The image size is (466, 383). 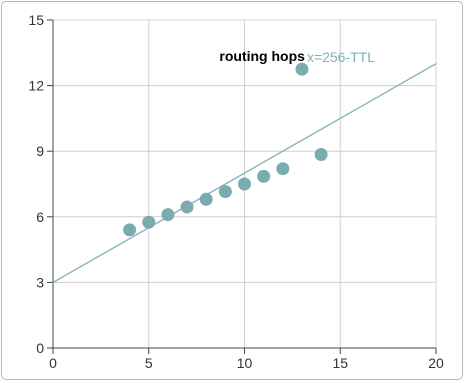 What do you see at coordinates (340, 363) in the screenshot?
I see `x-tick-label: 15` at bounding box center [340, 363].